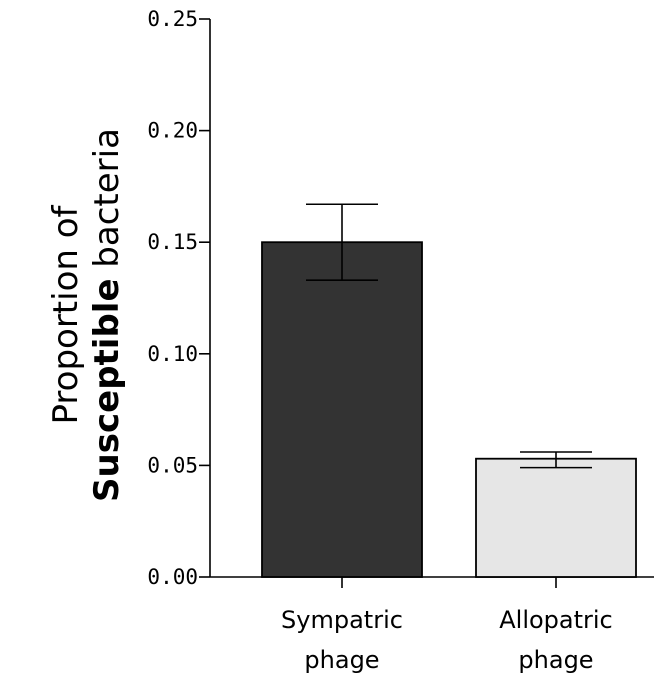  What do you see at coordinates (172, 19) in the screenshot?
I see `y-tick-label: 0.25` at bounding box center [172, 19].